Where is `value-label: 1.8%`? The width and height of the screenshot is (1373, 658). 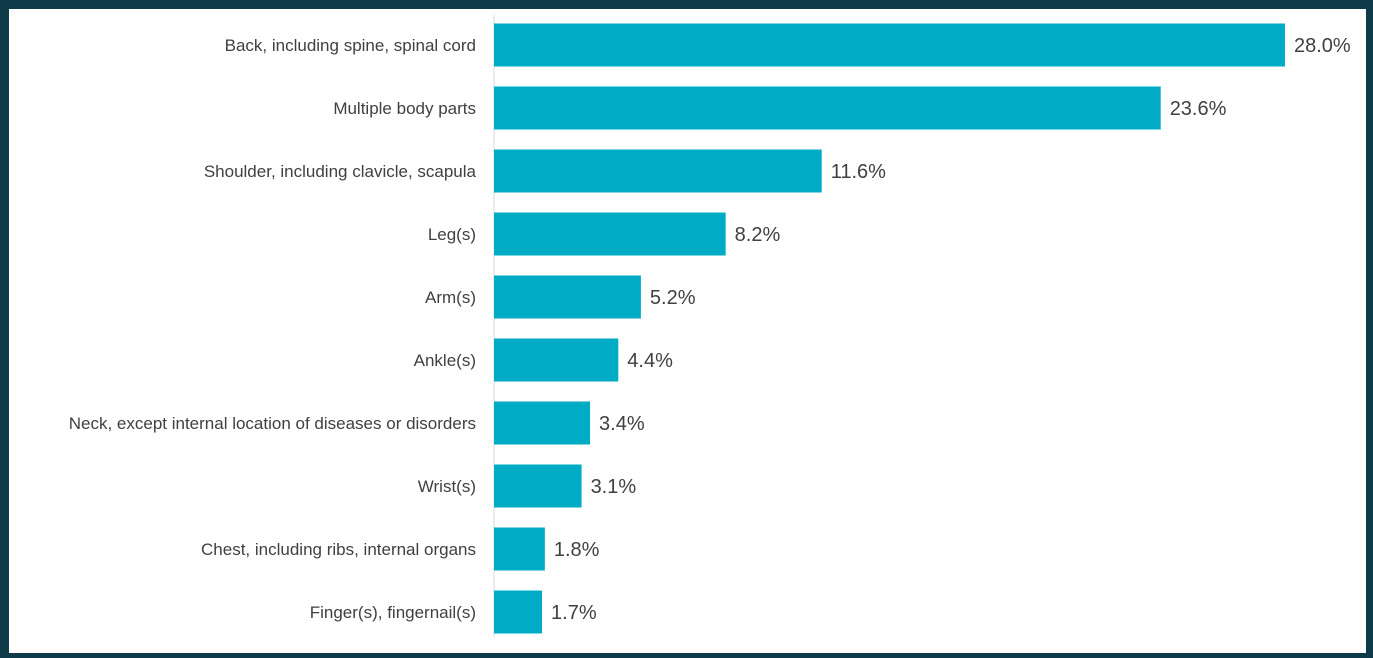 value-label: 1.8% is located at coordinates (577, 550).